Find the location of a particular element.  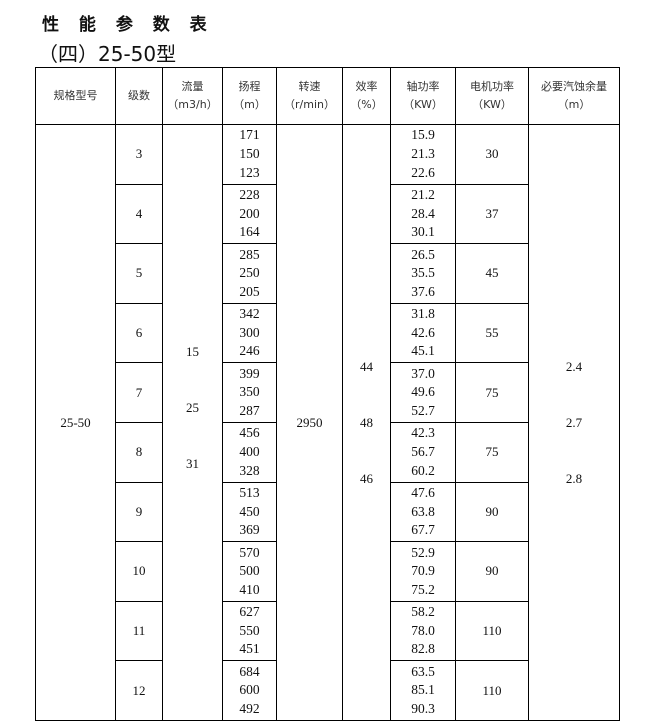

value: 26.5 is located at coordinates (423, 254).